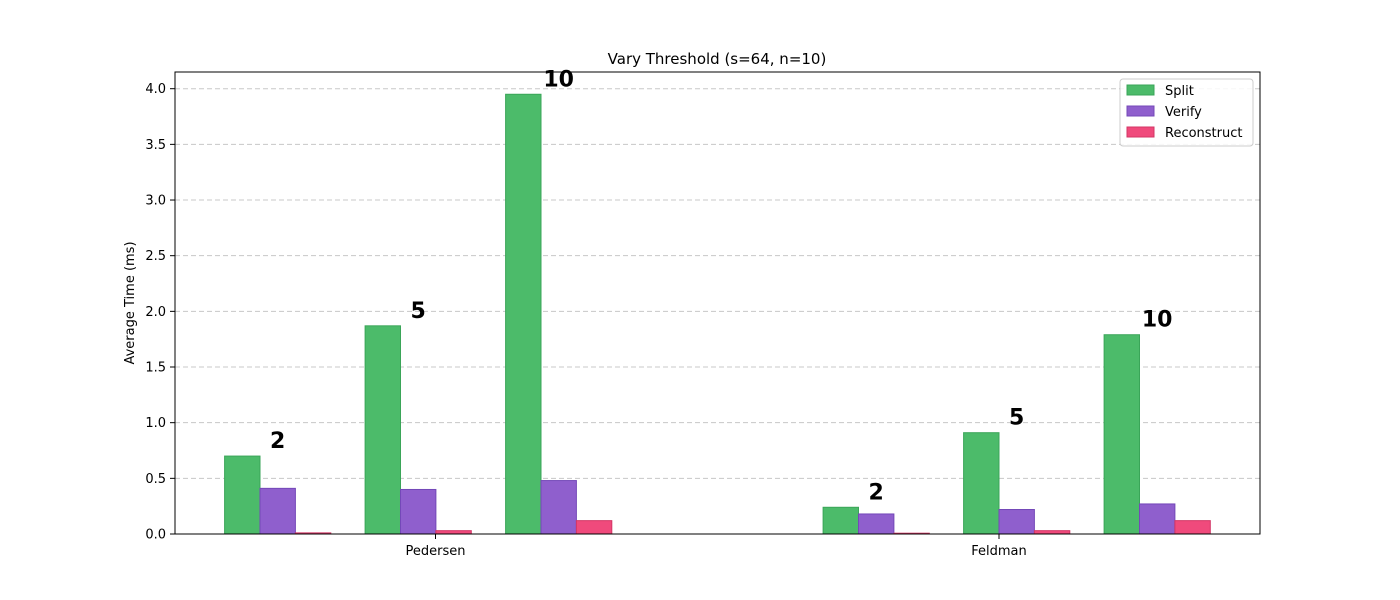 The width and height of the screenshot is (1400, 600). I want to click on bar-feldman-verify-t5, so click(1016, 522).